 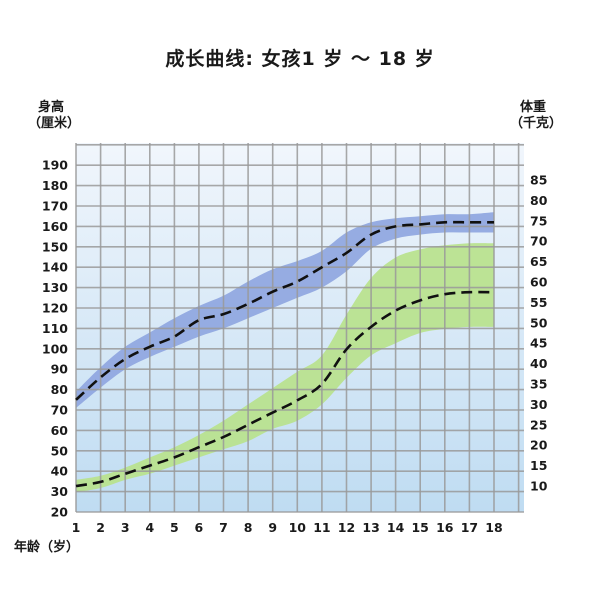 What do you see at coordinates (370, 527) in the screenshot?
I see `x-tick-label: 13` at bounding box center [370, 527].